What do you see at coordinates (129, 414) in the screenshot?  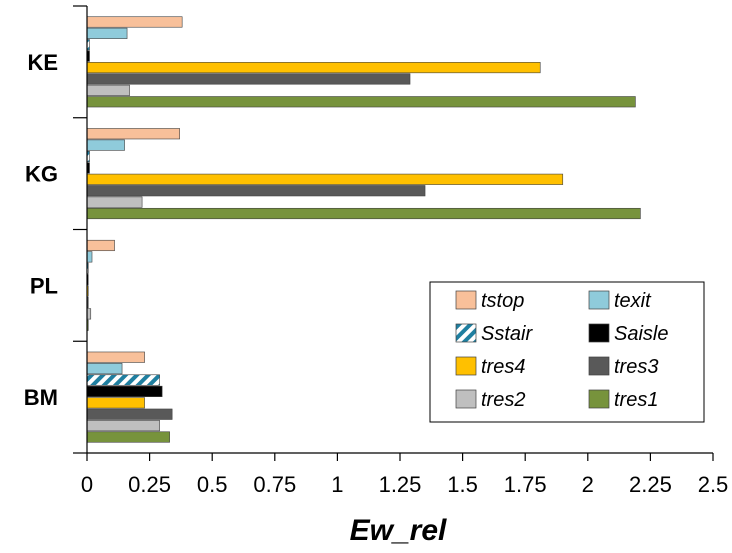 I see `bar-bm-tres3` at bounding box center [129, 414].